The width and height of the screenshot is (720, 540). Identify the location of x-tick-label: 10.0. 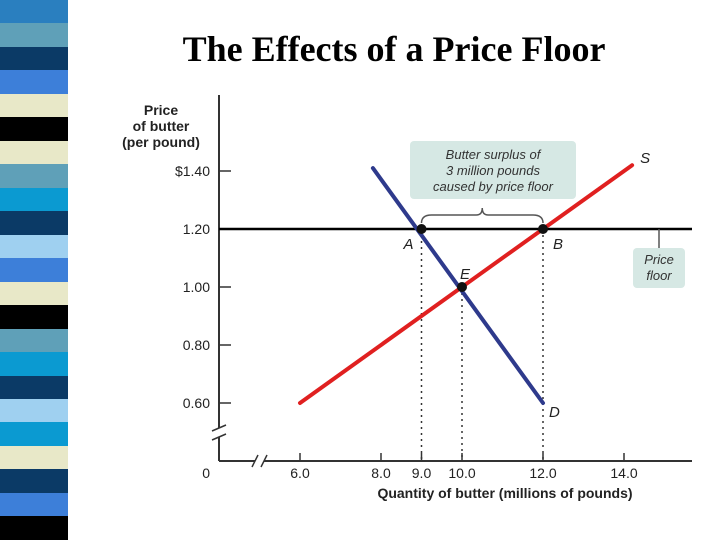
(461, 473).